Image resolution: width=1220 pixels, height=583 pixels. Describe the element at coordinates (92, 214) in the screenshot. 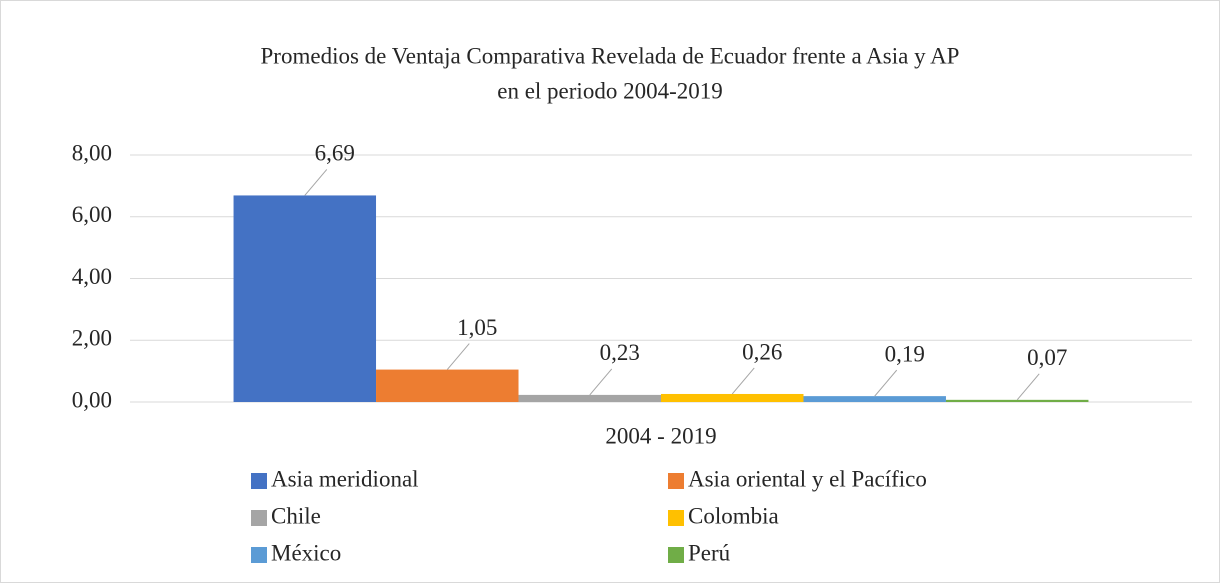

I see `y-tick-label: 6,00` at that location.